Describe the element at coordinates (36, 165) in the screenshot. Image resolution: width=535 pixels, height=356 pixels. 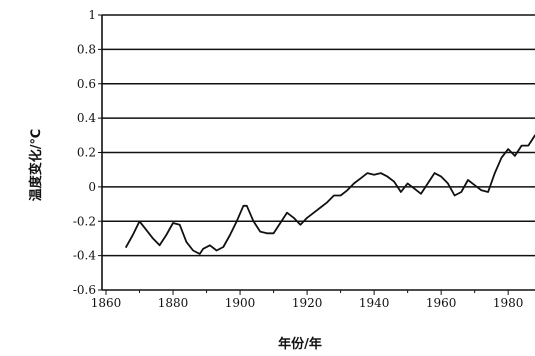
I see `y-axis-title: 温度变化/℃` at that location.